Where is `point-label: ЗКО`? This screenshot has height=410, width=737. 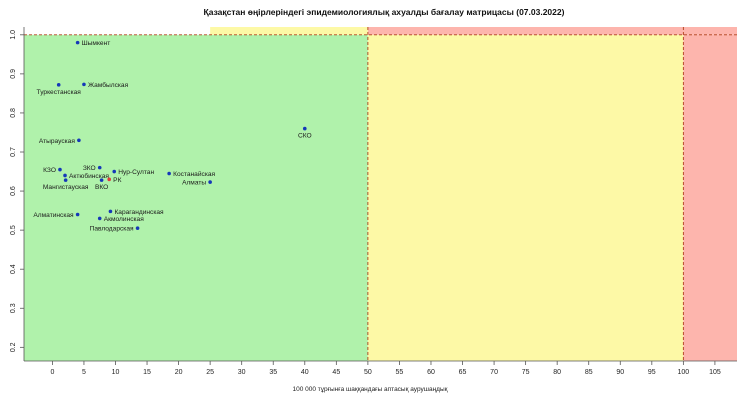
point-label: ЗКО is located at coordinates (89, 168).